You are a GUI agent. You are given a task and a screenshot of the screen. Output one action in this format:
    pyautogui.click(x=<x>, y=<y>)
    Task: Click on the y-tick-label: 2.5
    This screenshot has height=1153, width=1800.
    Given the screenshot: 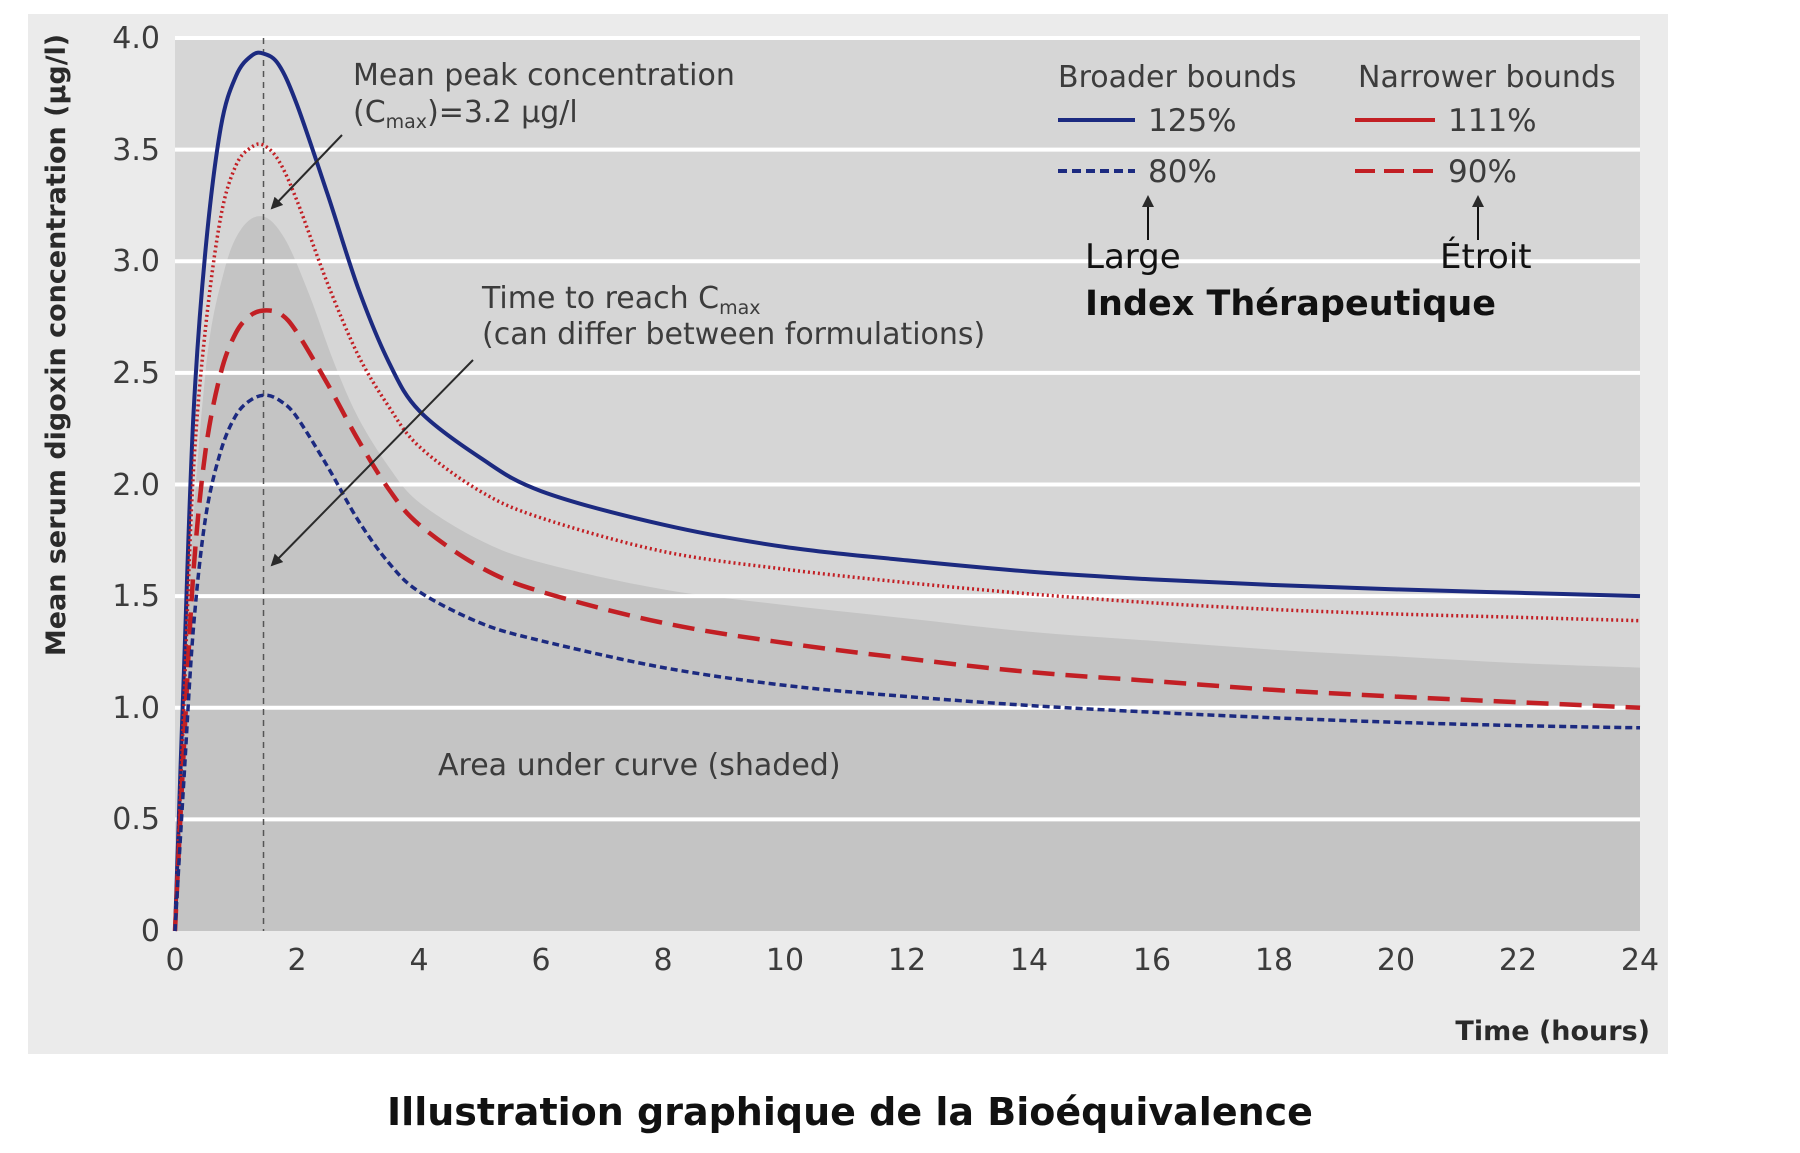 What is the action you would take?
    pyautogui.click(x=136, y=373)
    